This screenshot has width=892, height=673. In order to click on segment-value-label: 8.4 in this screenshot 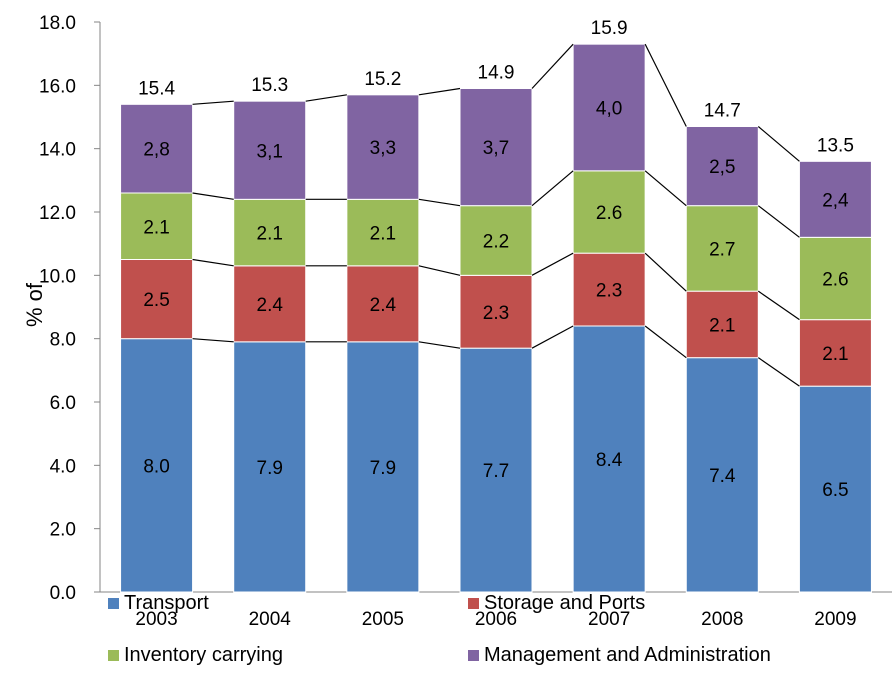, I will do `click(609, 460)`.